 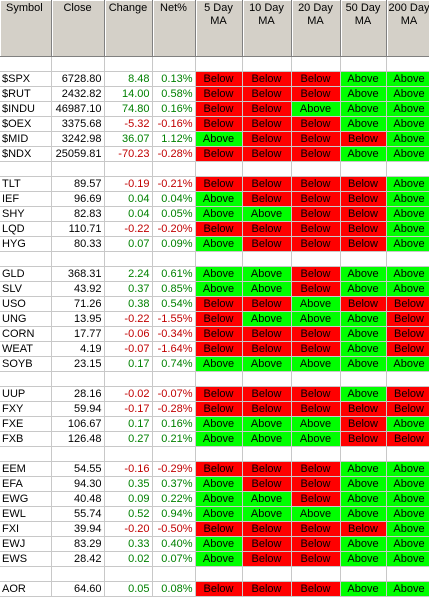 I want to click on header-50-day-ma: 50 Day MA, so click(x=363, y=28).